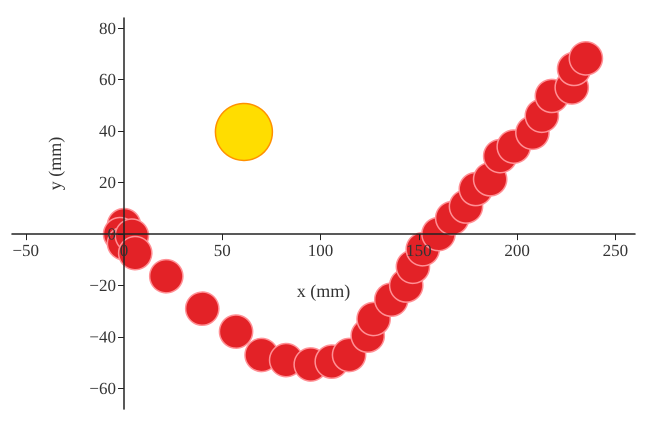  What do you see at coordinates (26, 250) in the screenshot?
I see `x-tick-label: −50` at bounding box center [26, 250].